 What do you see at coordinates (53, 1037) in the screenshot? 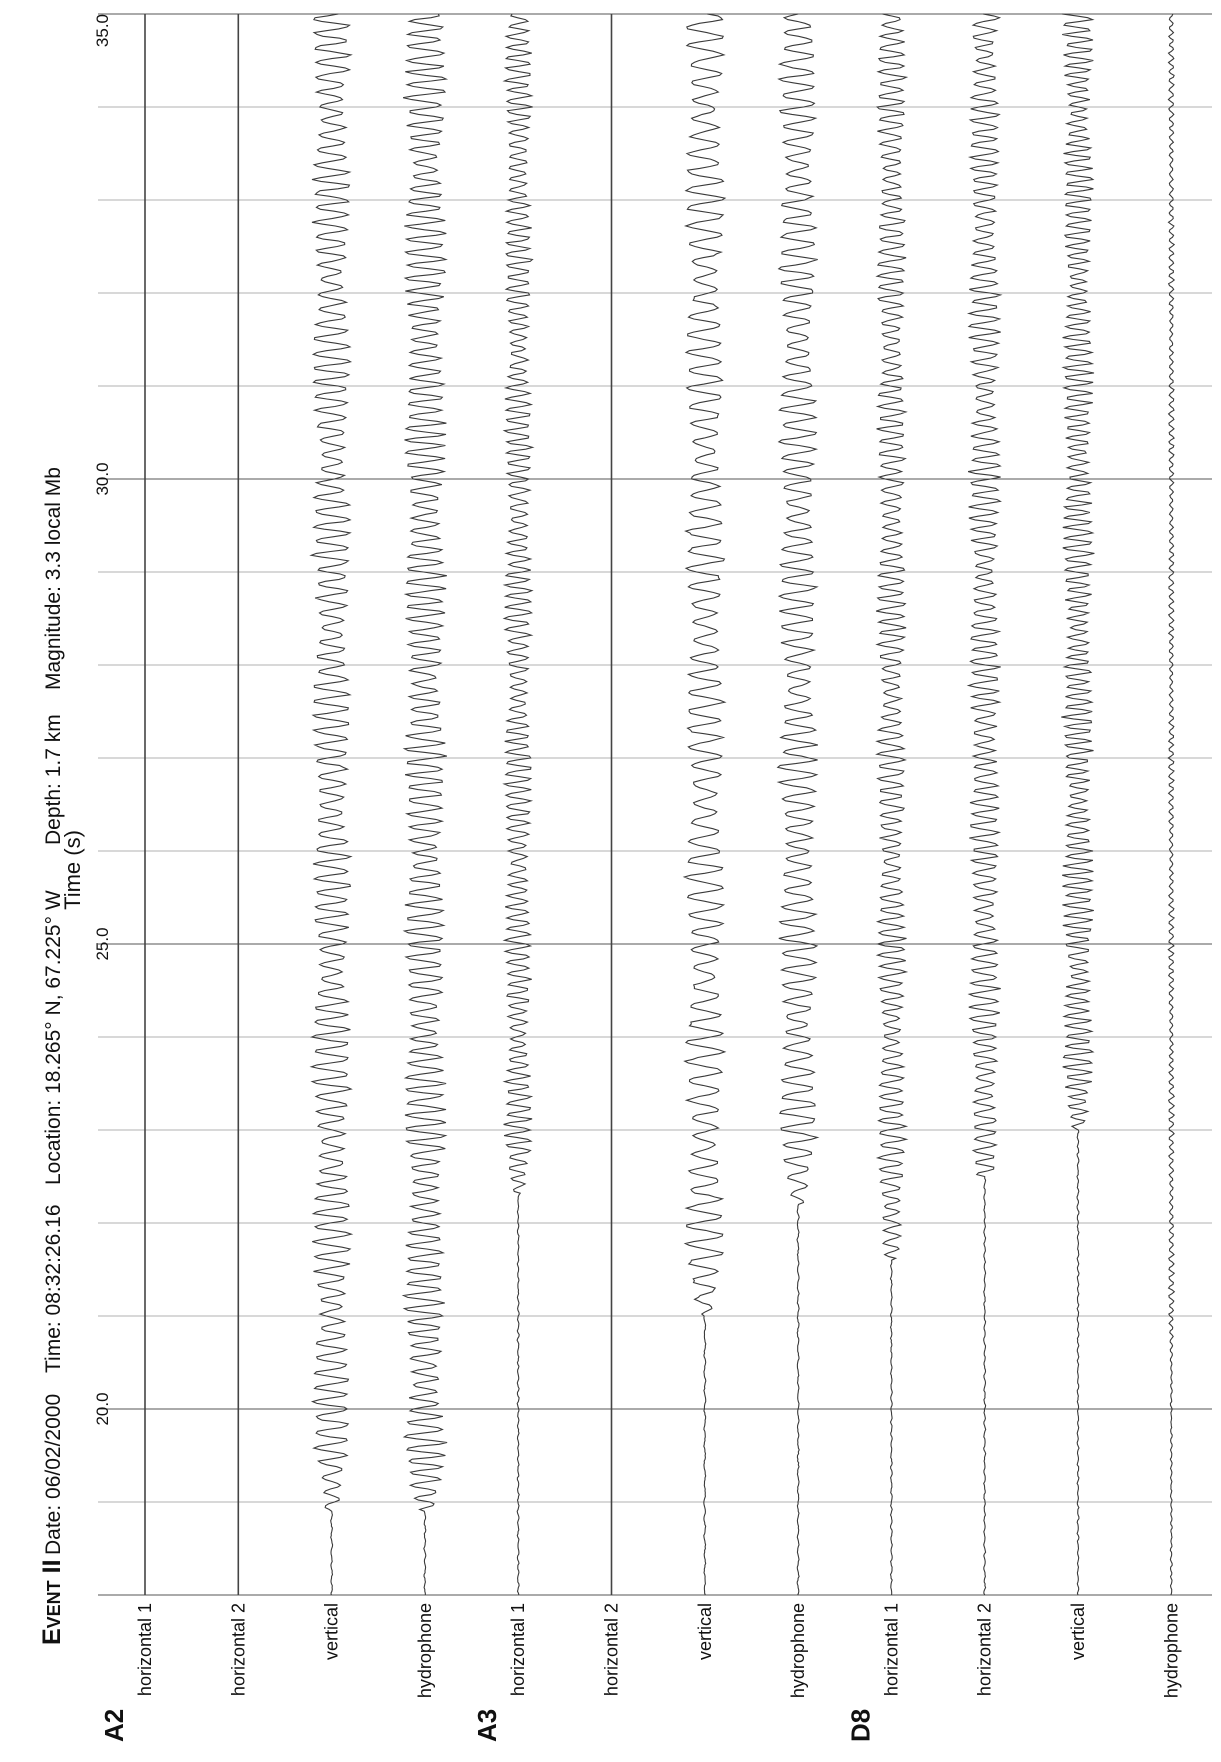
I see `event-location: Location: 18.265° N, 67.225° W` at bounding box center [53, 1037].